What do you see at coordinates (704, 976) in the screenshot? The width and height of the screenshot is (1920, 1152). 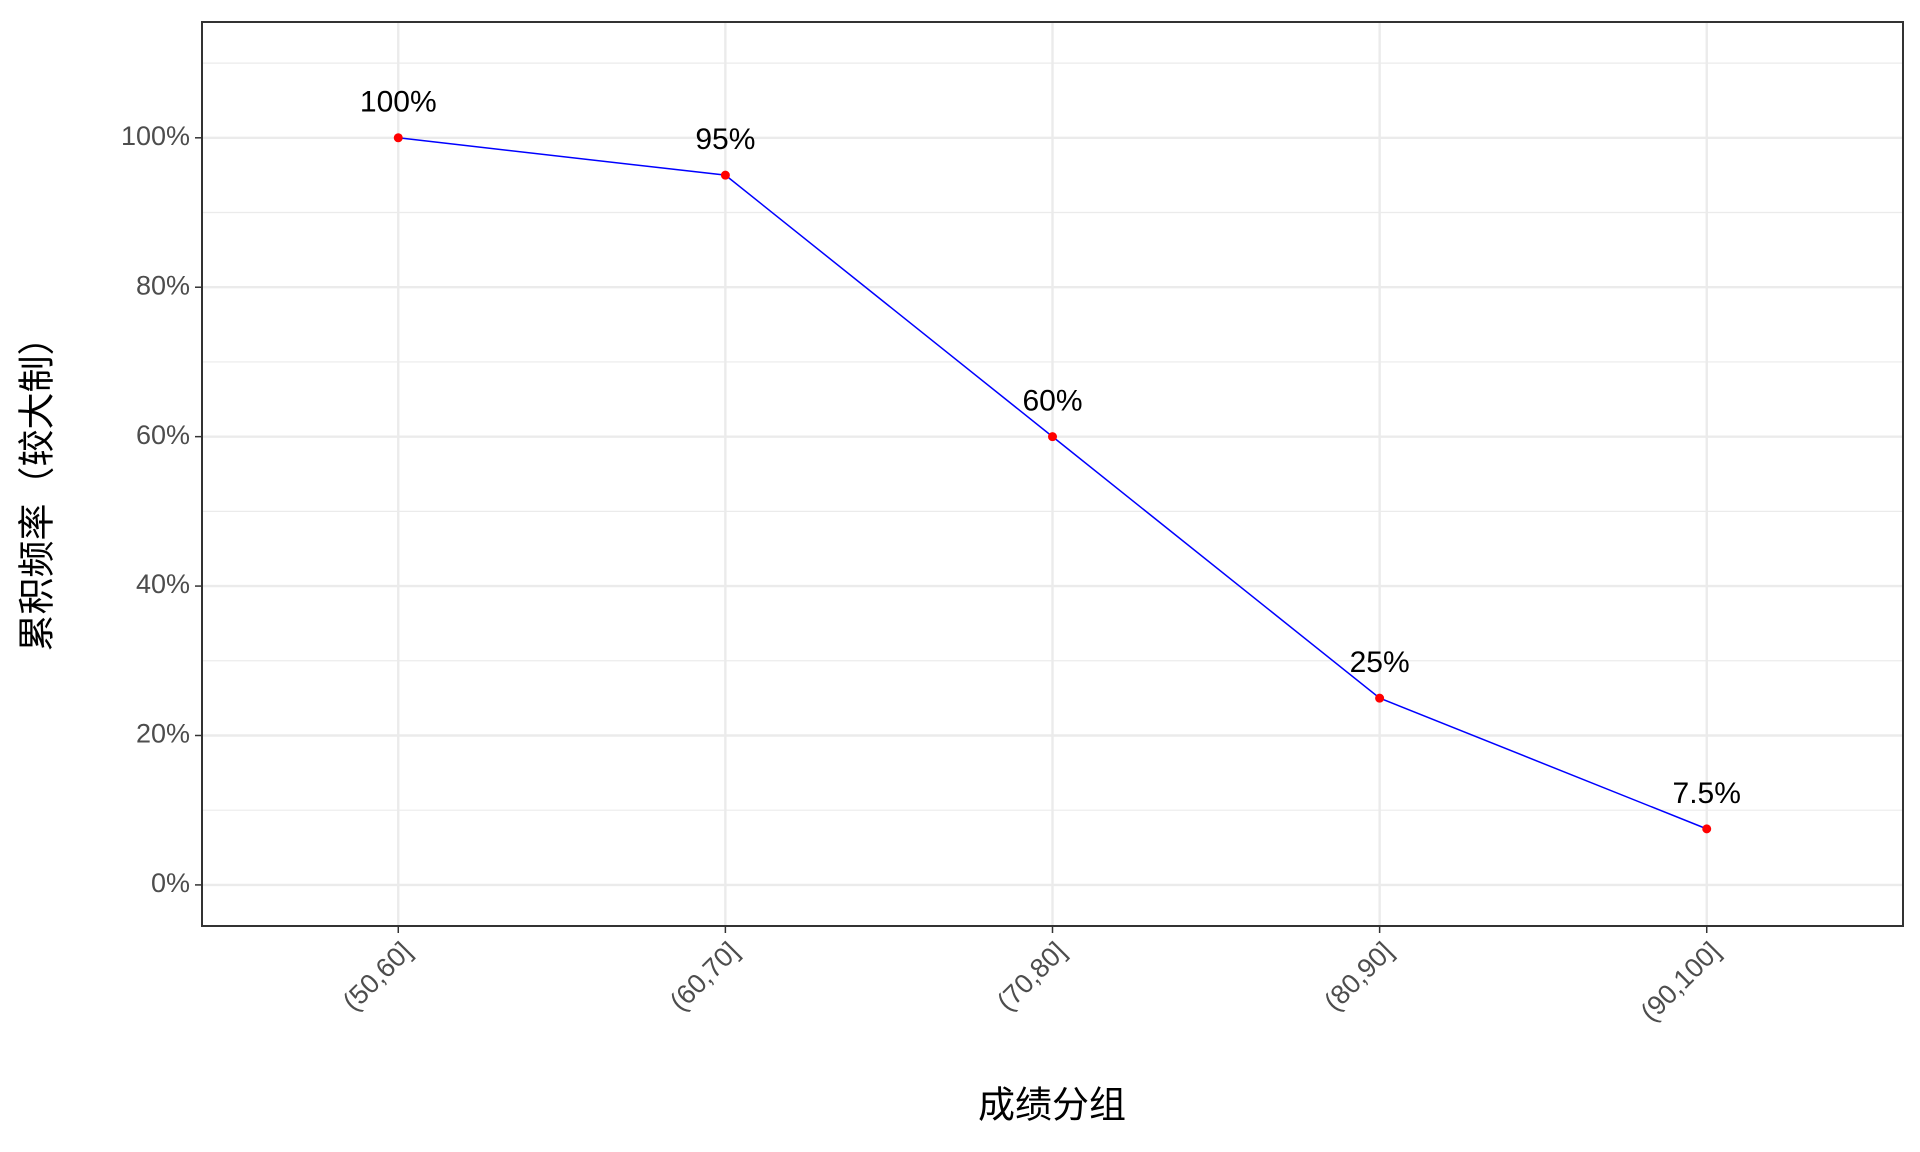 I see `x-tick-label: (60,70]` at bounding box center [704, 976].